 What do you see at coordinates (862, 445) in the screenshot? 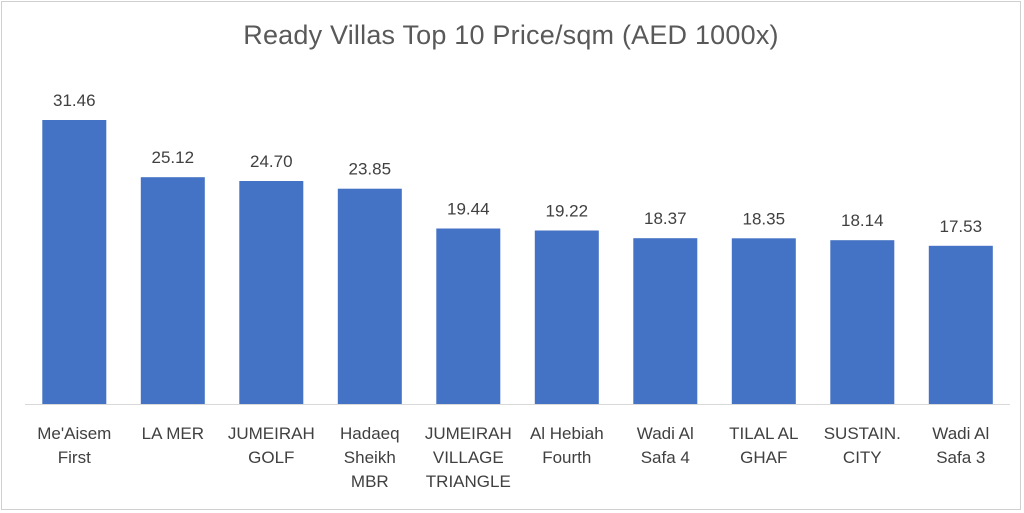
I see `category-label-9: SUSTAIN. CITY` at bounding box center [862, 445].